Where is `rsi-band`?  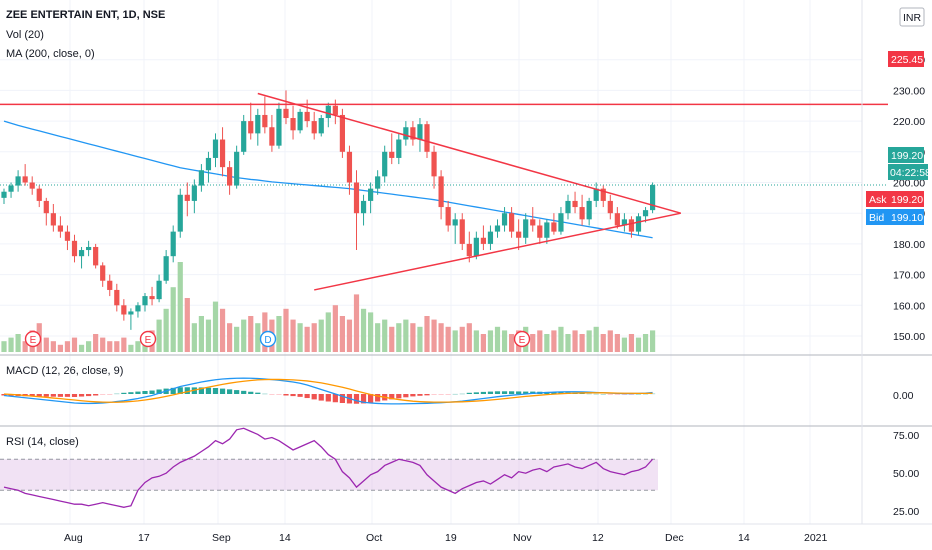
rsi-band is located at coordinates (329, 475).